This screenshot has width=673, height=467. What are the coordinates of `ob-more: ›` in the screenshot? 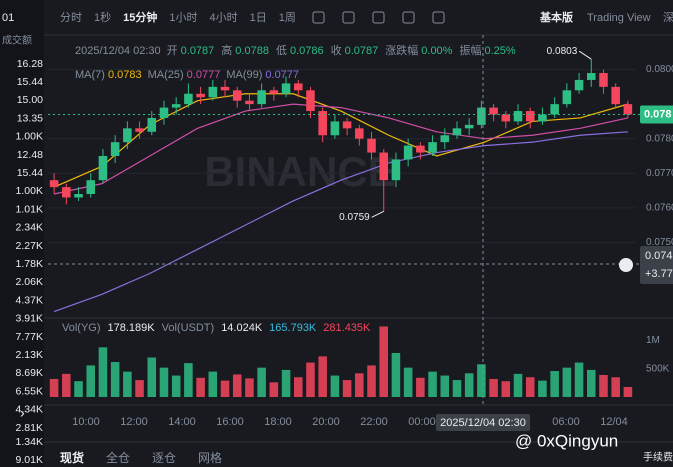 It's located at (22, 413).